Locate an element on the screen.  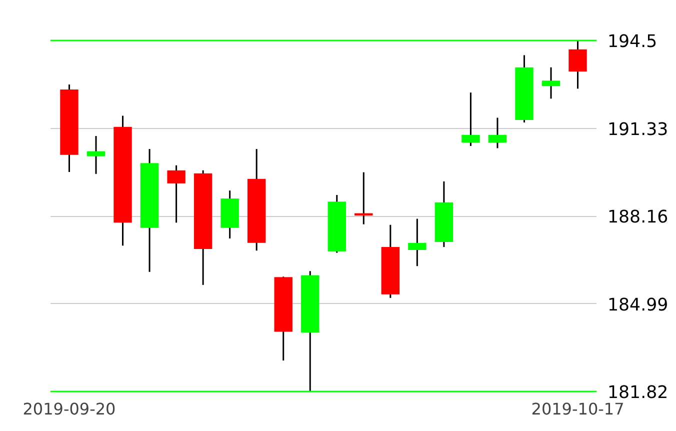
y-tick-label: 184.99 is located at coordinates (638, 305).